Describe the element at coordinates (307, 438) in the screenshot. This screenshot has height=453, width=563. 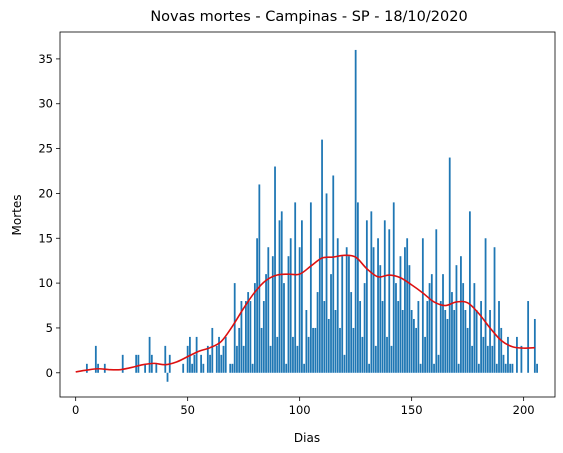
I see `x-axis-label: Dias` at that location.